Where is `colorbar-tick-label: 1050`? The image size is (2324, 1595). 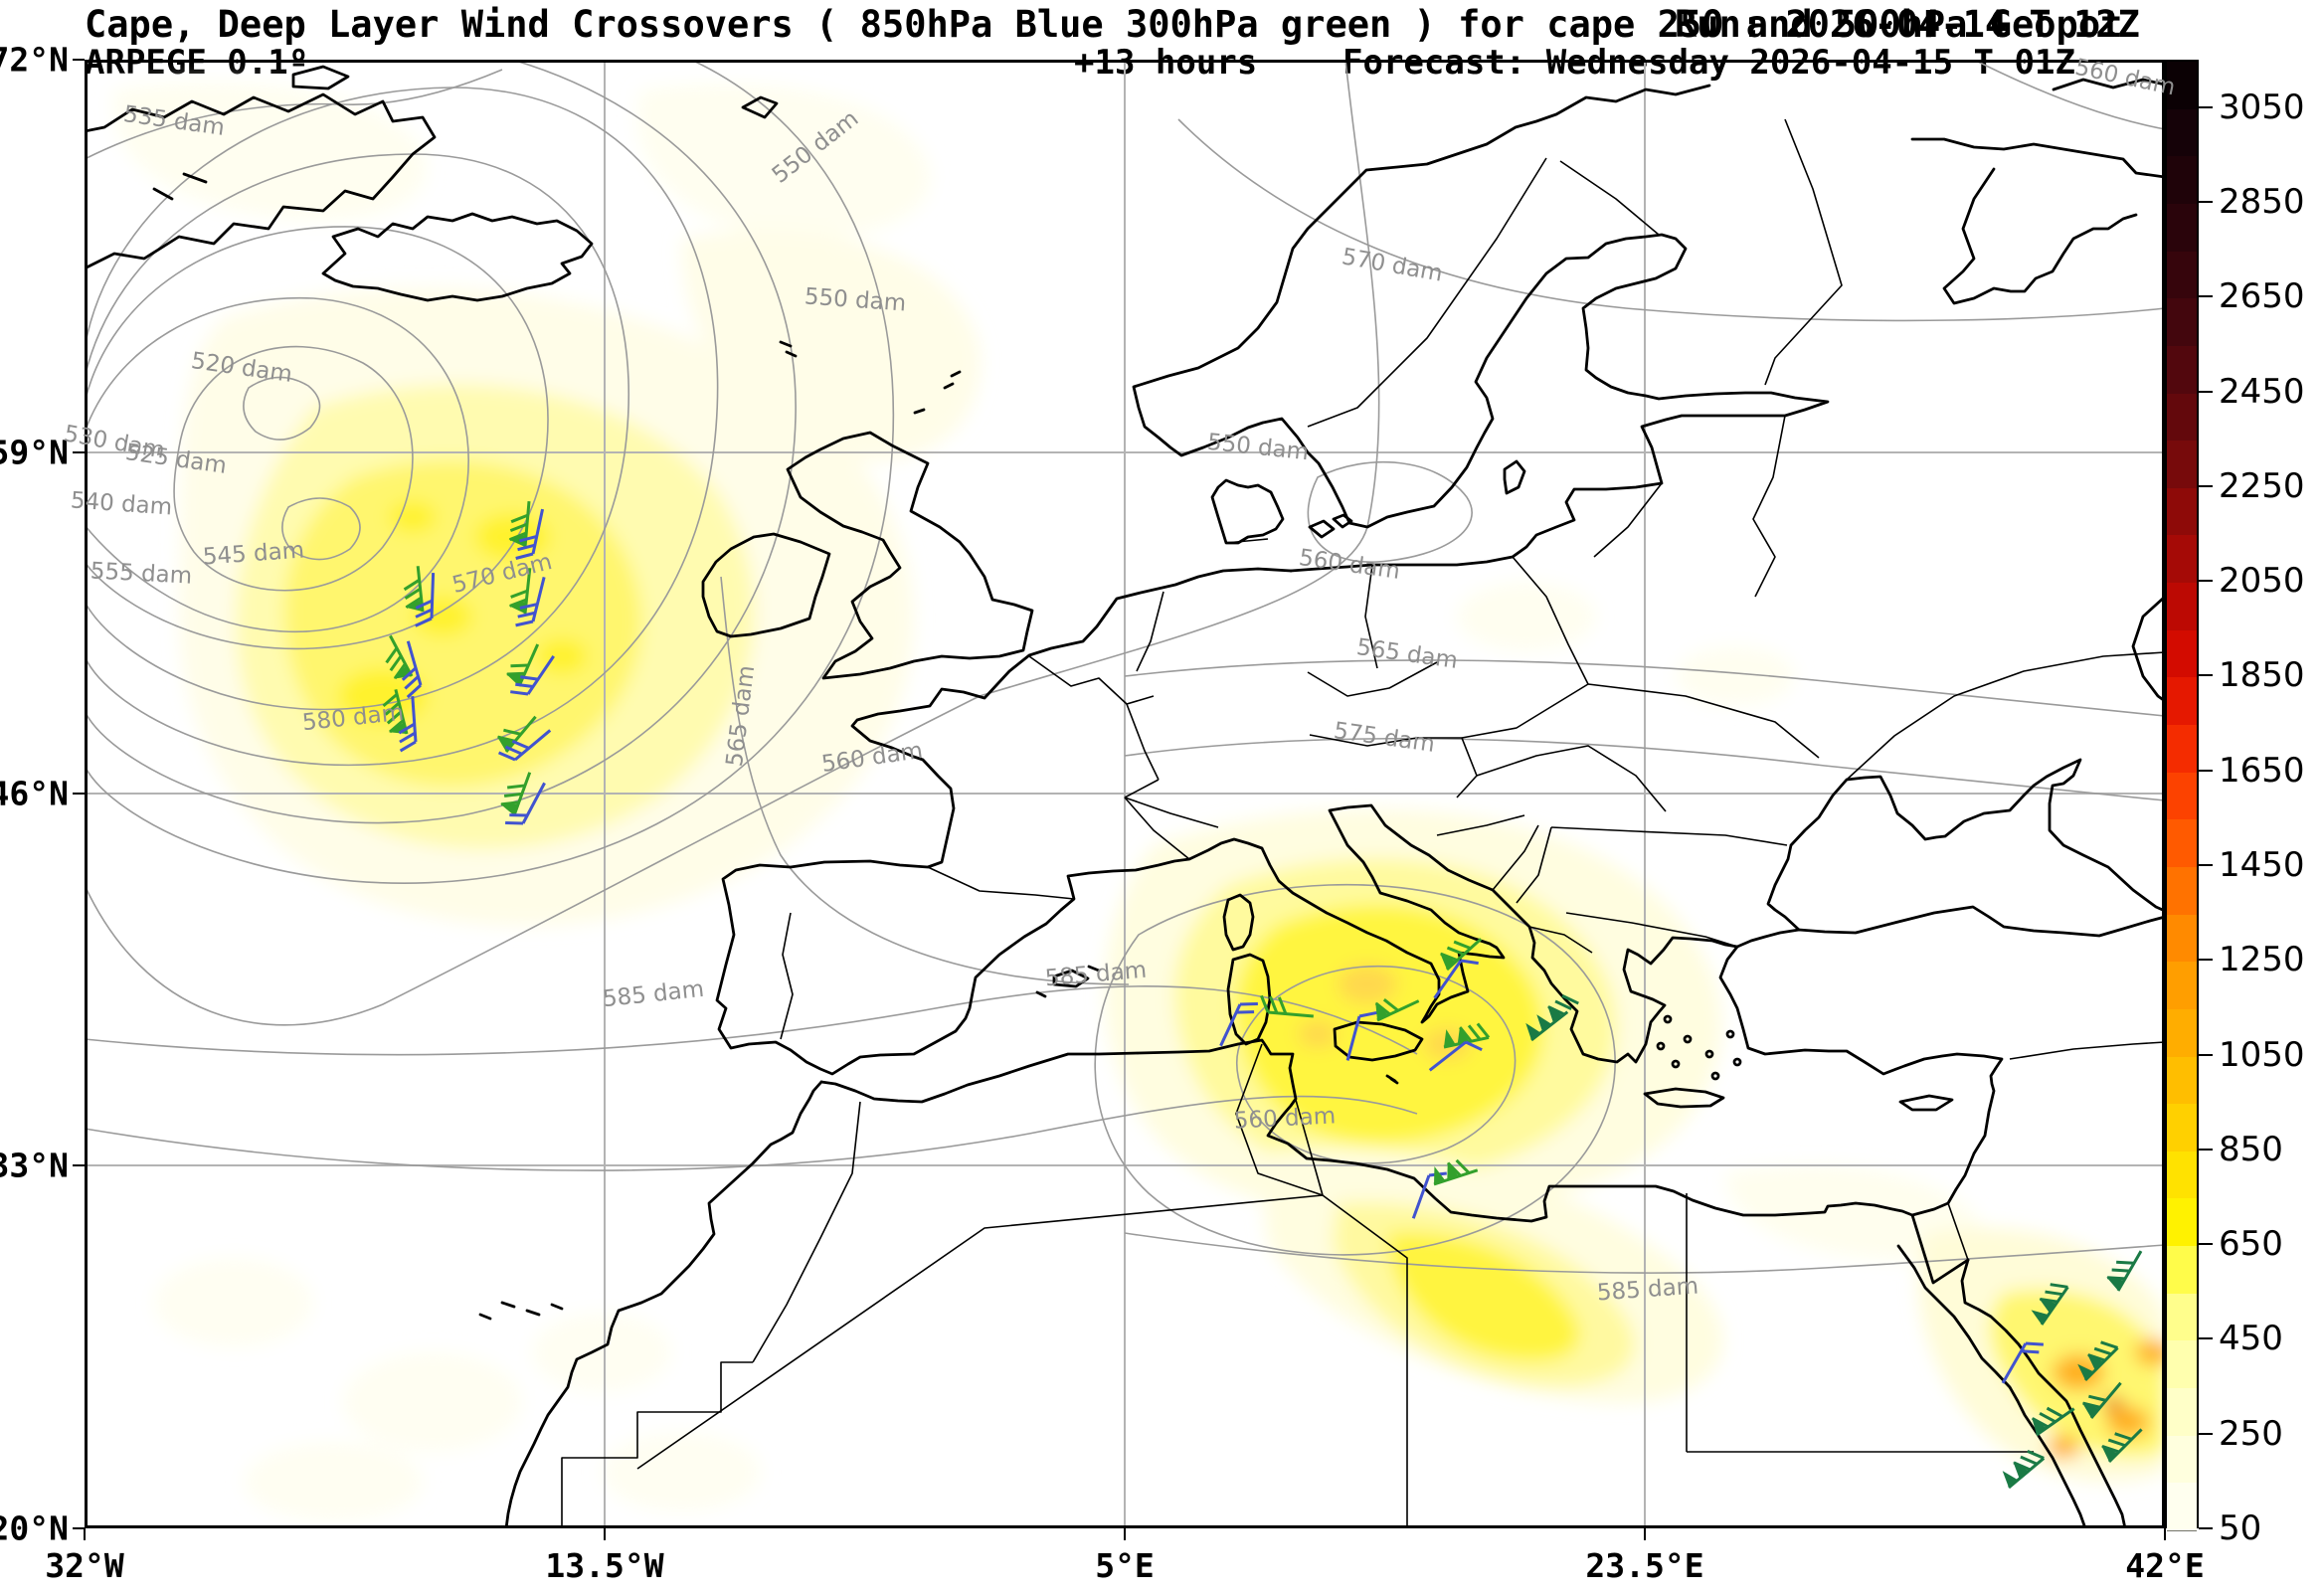
colorbar-tick-label: 1050 is located at coordinates (2262, 1054).